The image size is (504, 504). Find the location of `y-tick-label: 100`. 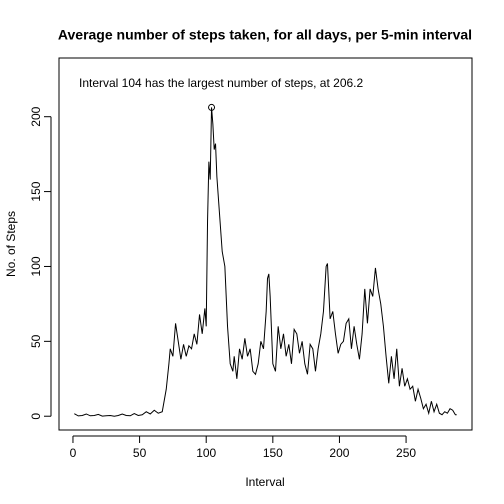

y-tick-label: 100 is located at coordinates (36, 266).